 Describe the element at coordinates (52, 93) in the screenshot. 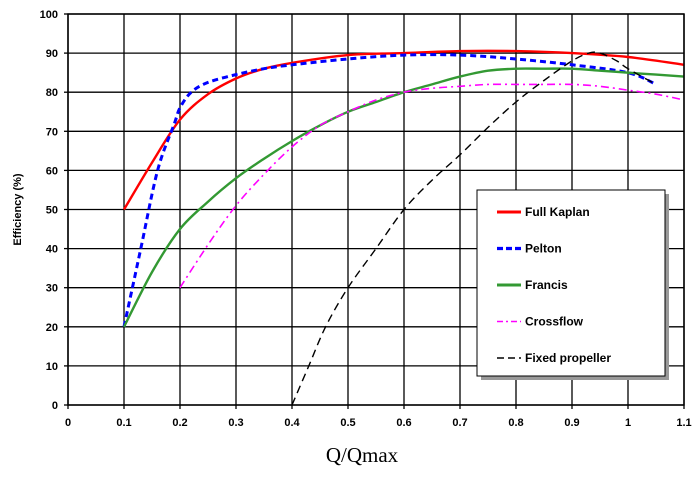

I see `y-tick-label: 80` at that location.